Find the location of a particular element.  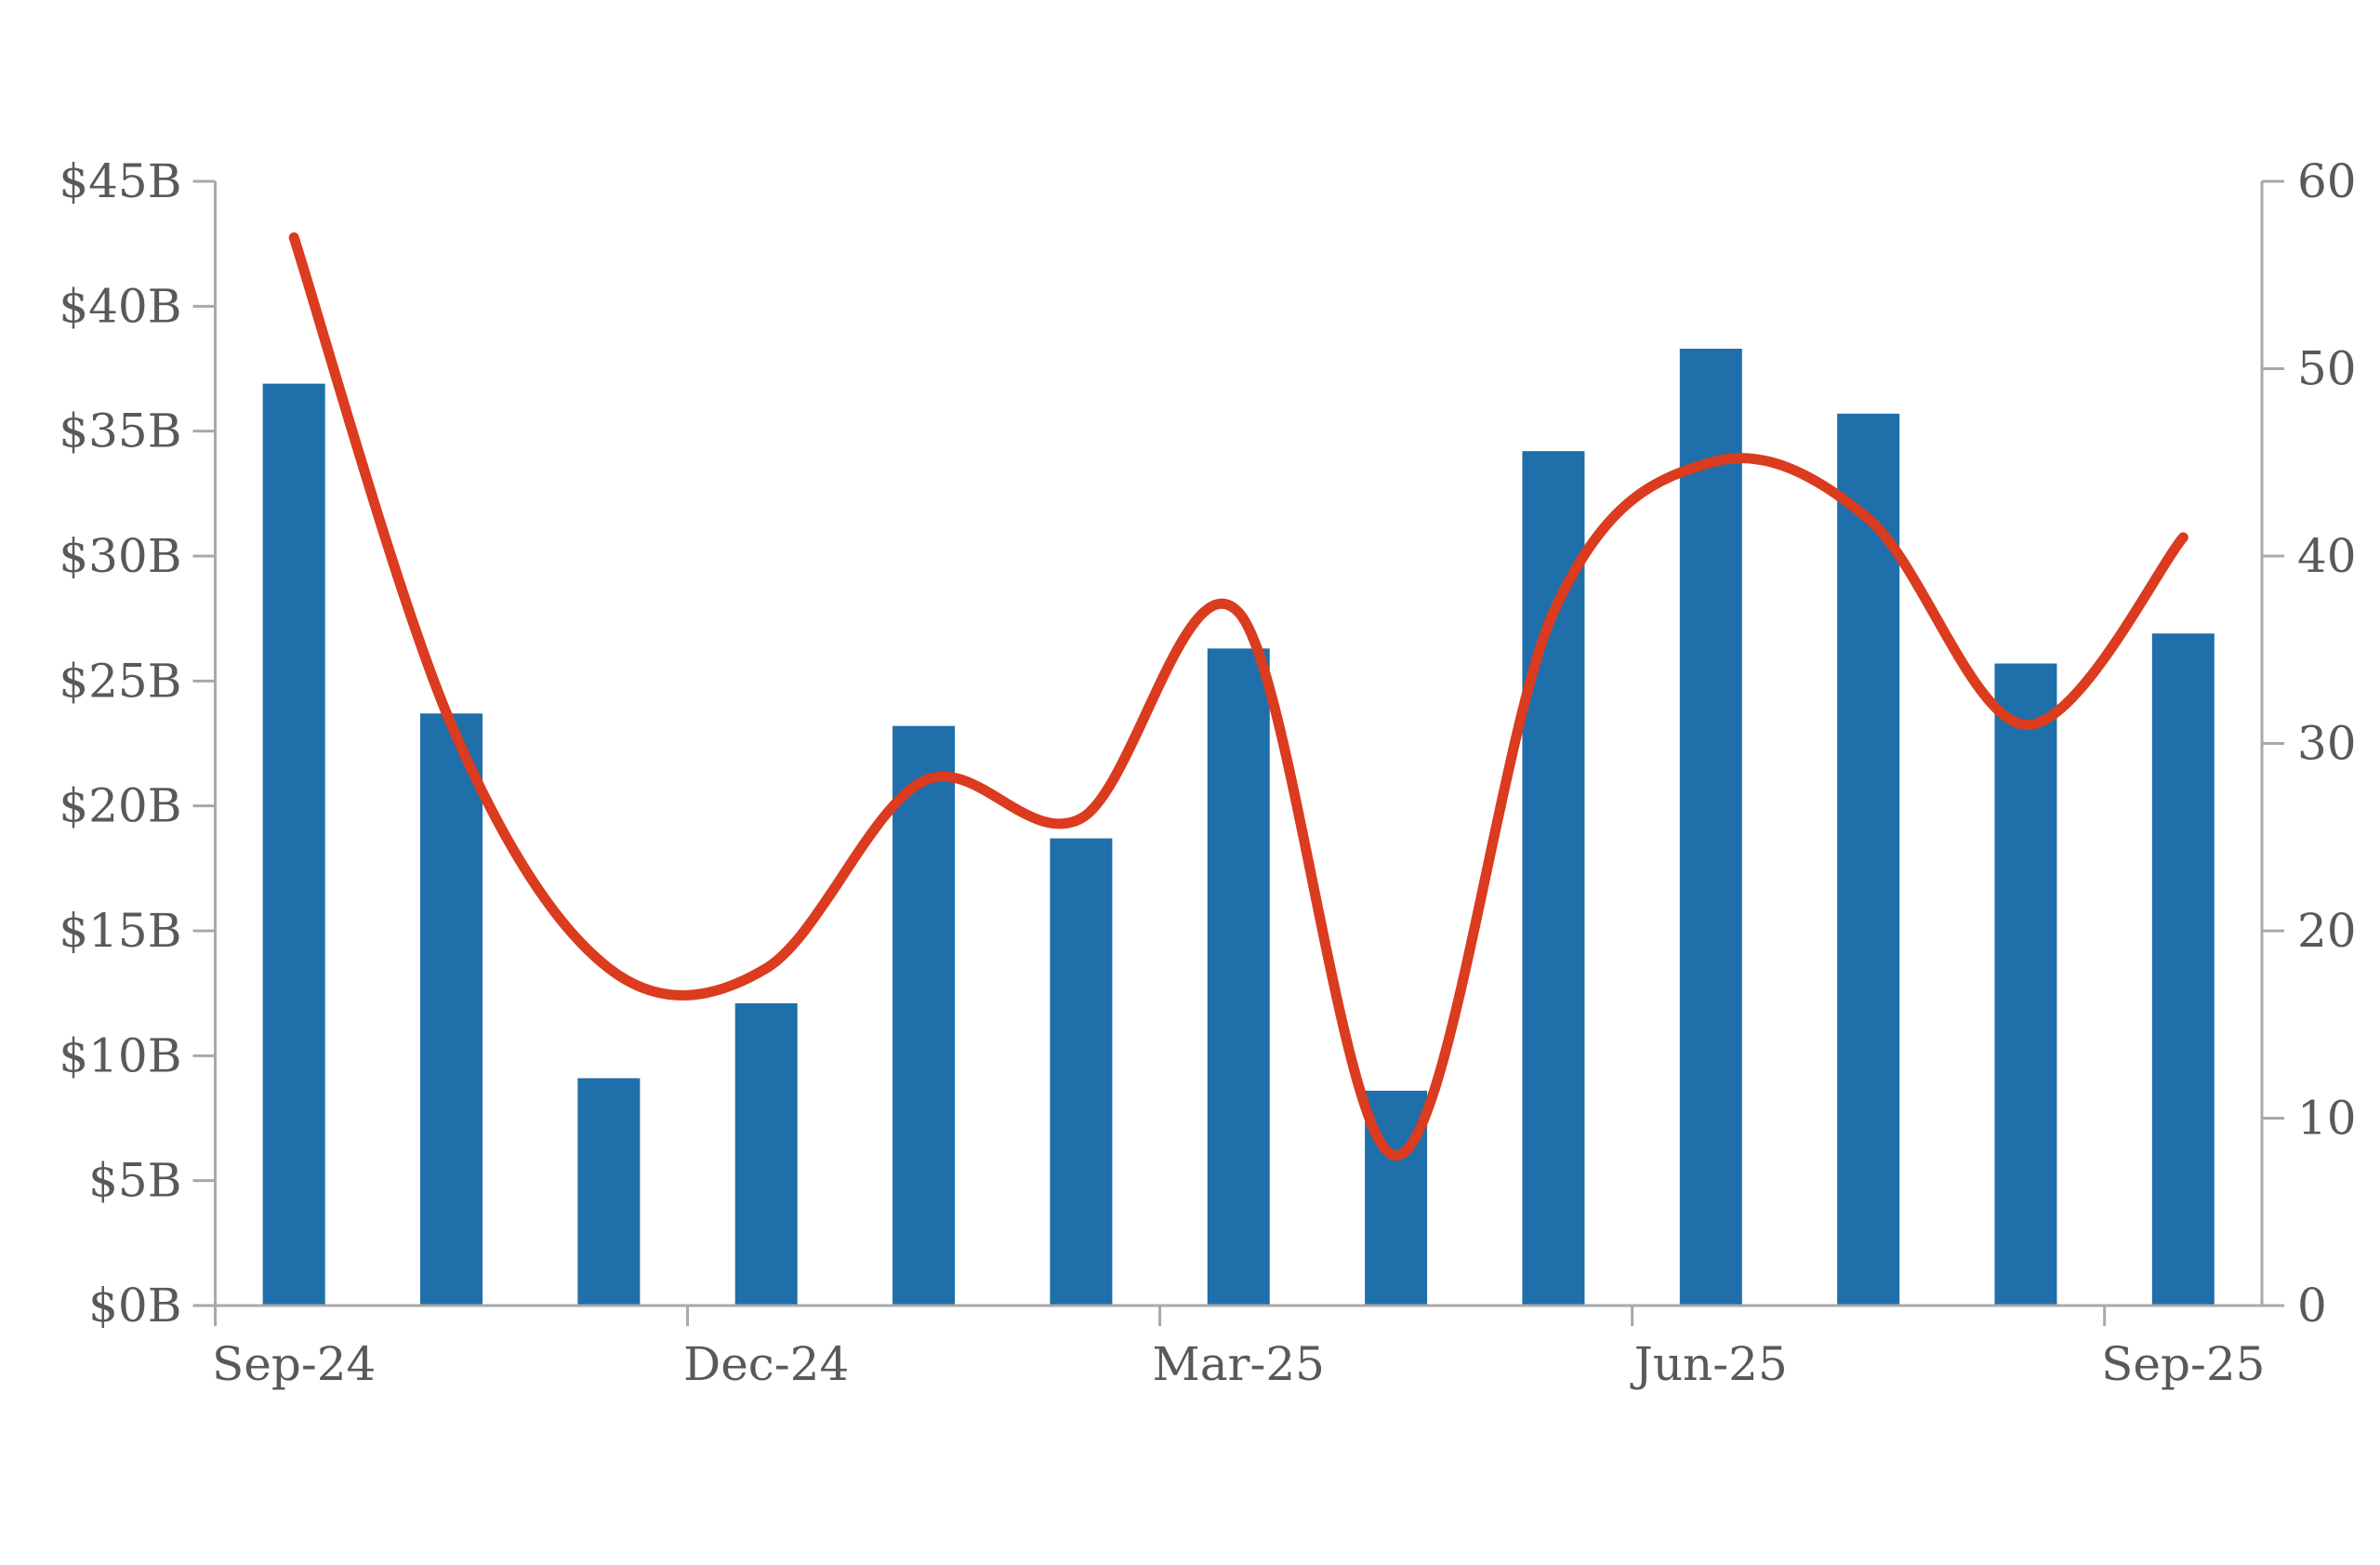

left-axis-label: $15B is located at coordinates (120, 931).